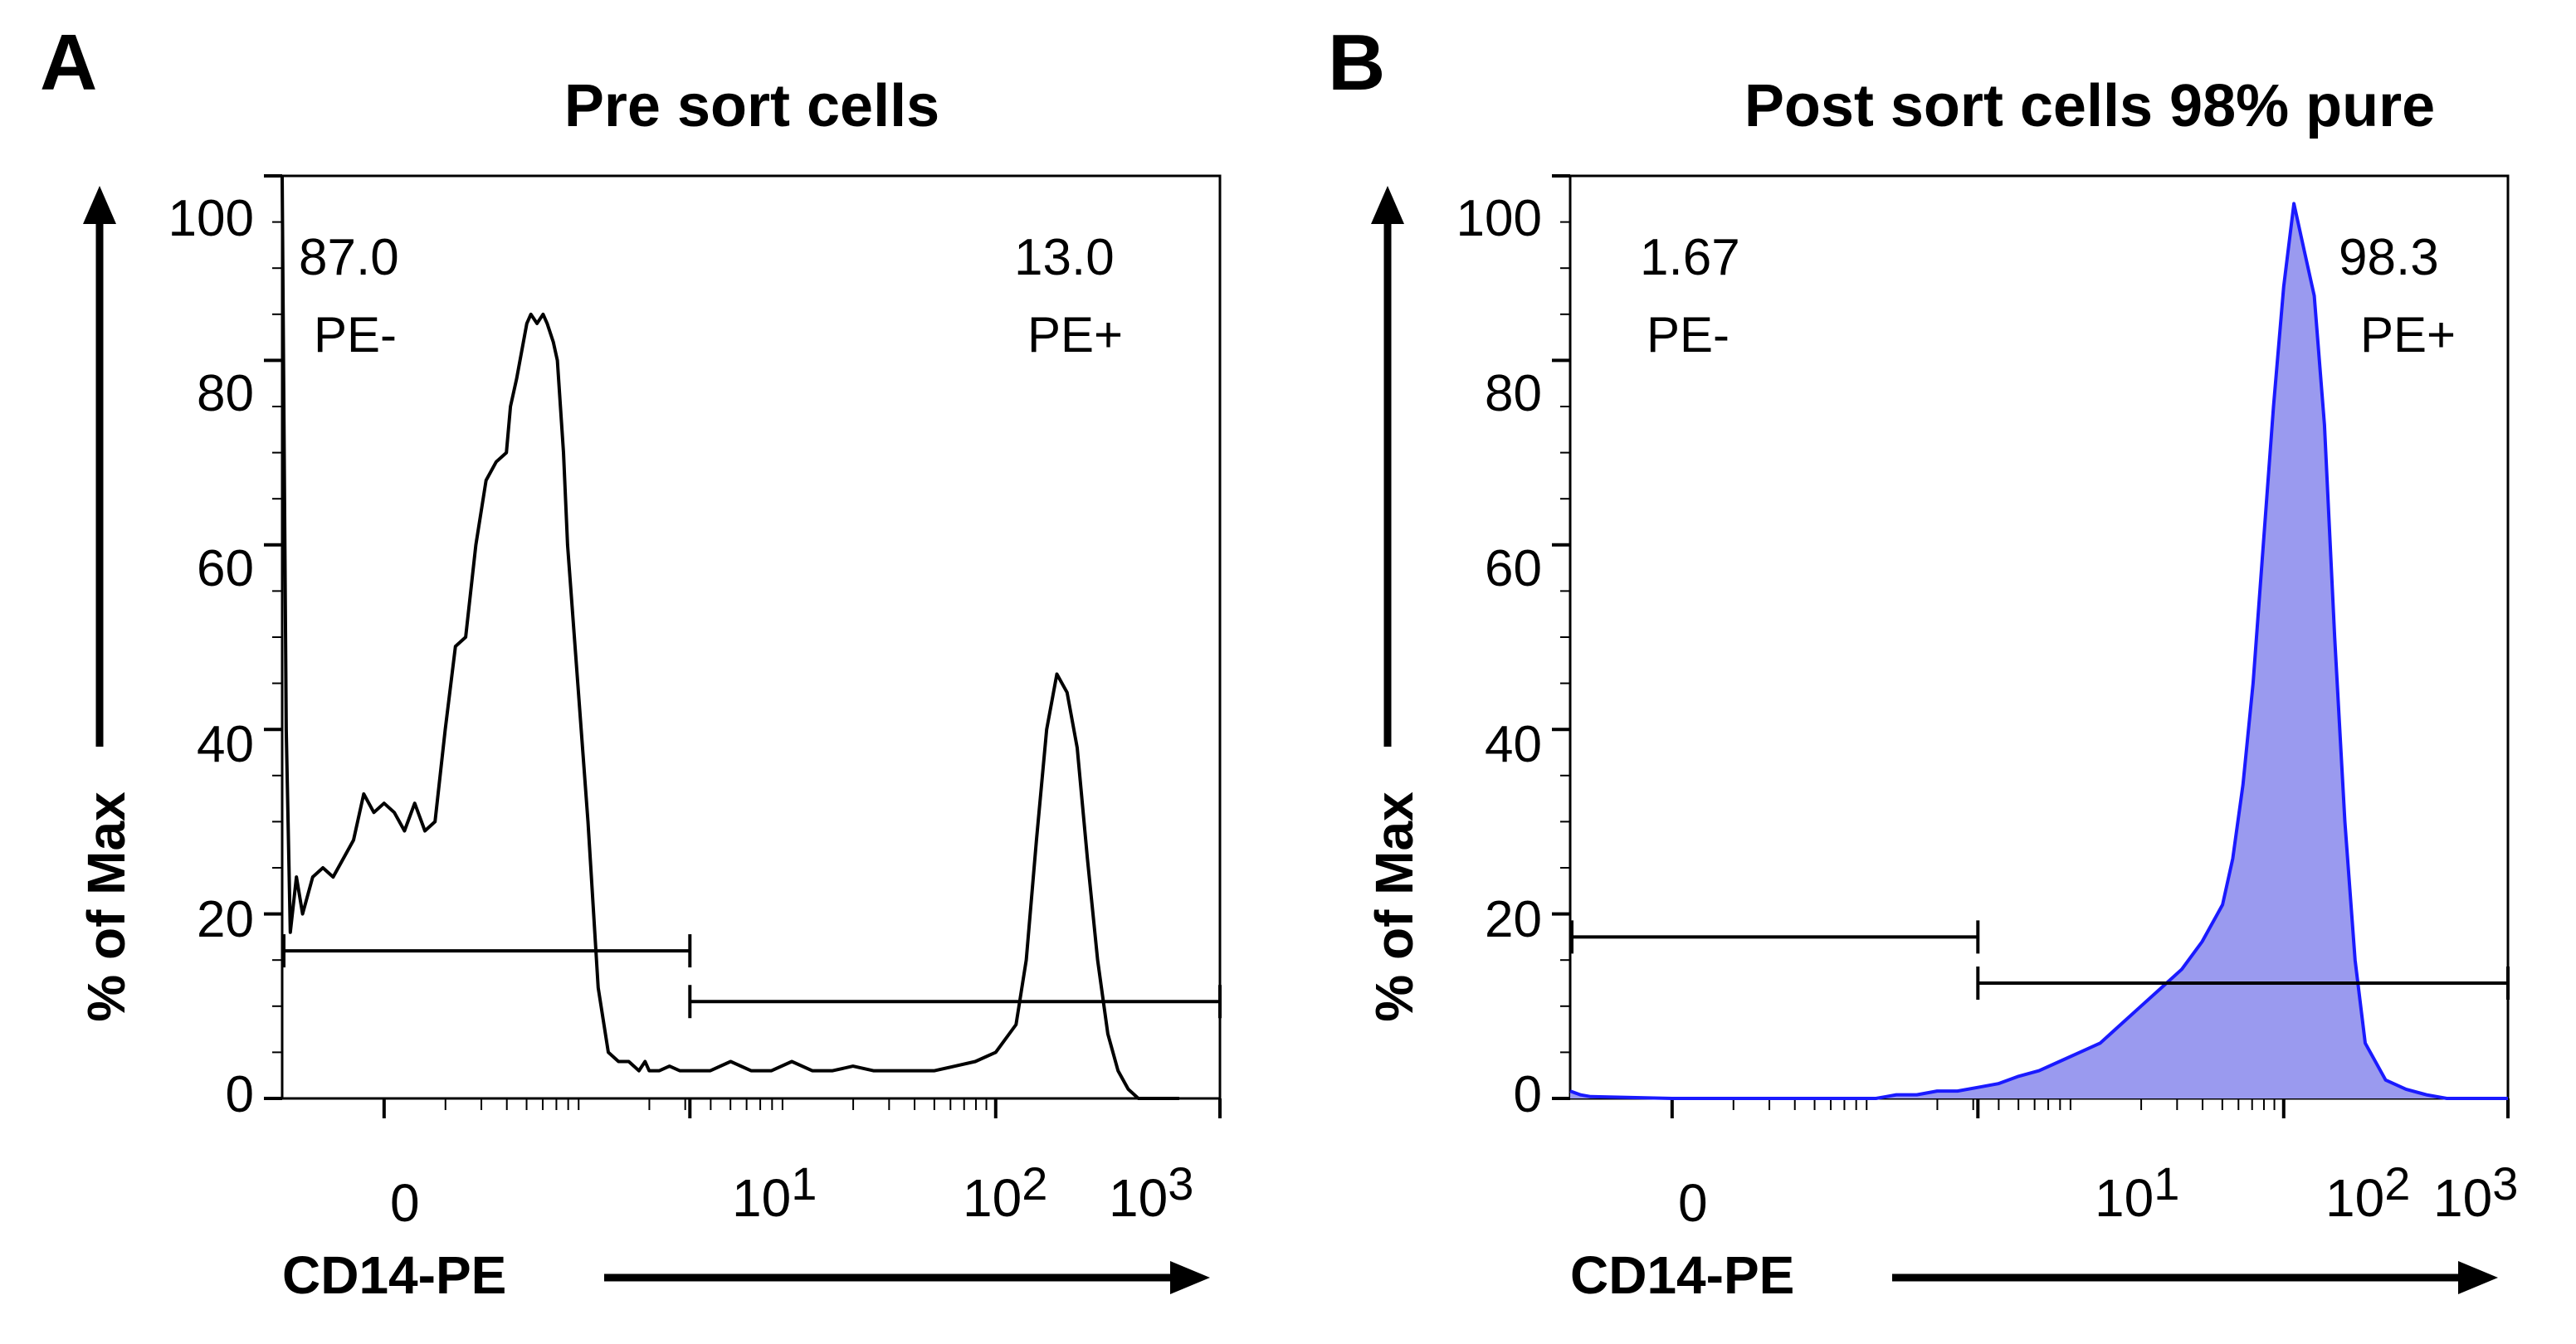 The width and height of the screenshot is (2576, 1344). Describe the element at coordinates (752, 106) in the screenshot. I see `chart-title: Pre sort cells` at that location.